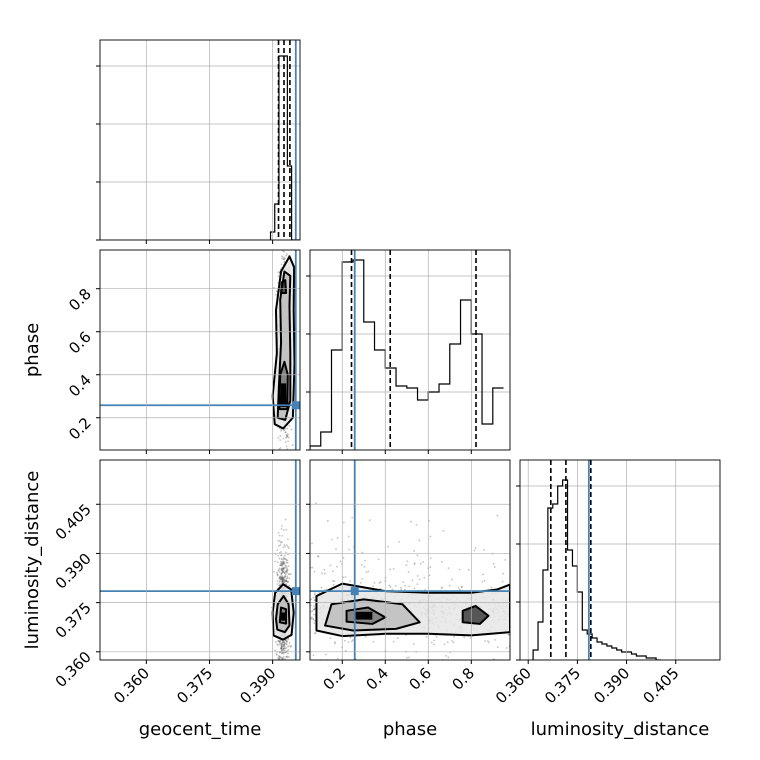  I want to click on y-tick-label: 0.390, so click(73, 571).